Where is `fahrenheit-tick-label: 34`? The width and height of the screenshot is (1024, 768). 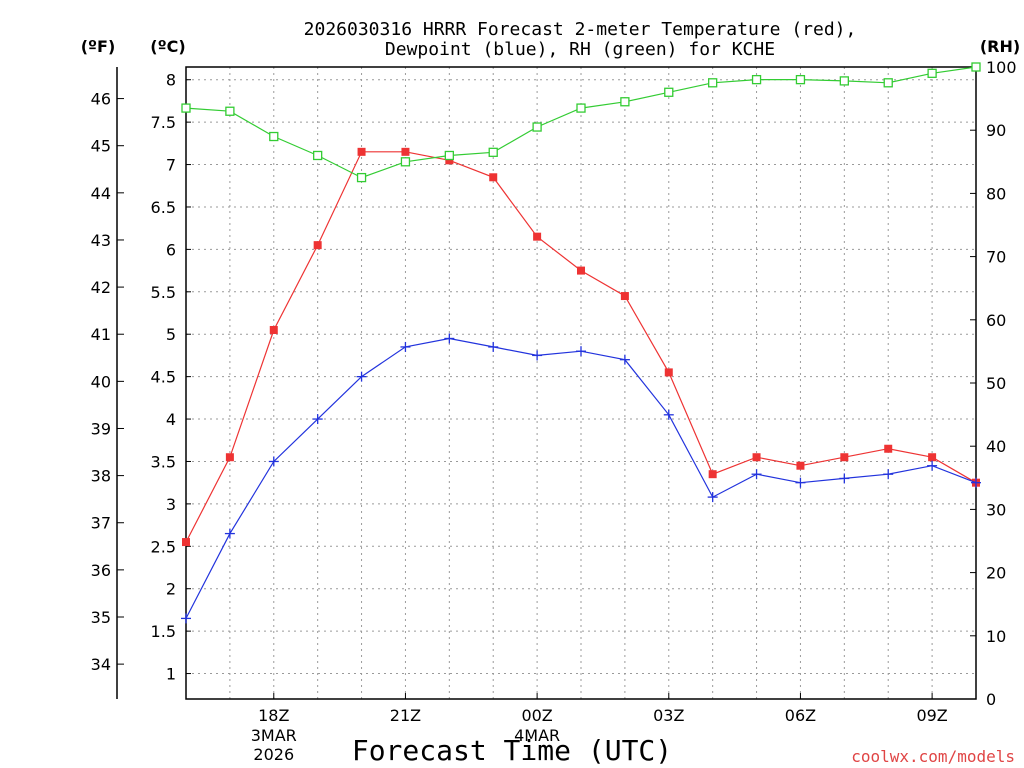
fahrenheit-tick-label: 34 is located at coordinates (101, 664).